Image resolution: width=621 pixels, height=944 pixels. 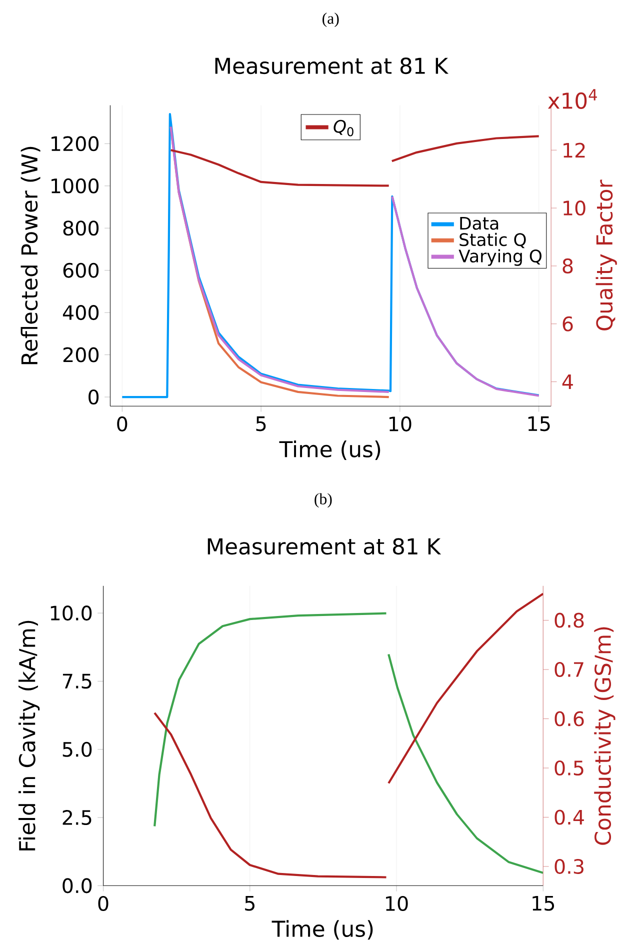 I want to click on y2-tick-label: 12, so click(x=574, y=150).